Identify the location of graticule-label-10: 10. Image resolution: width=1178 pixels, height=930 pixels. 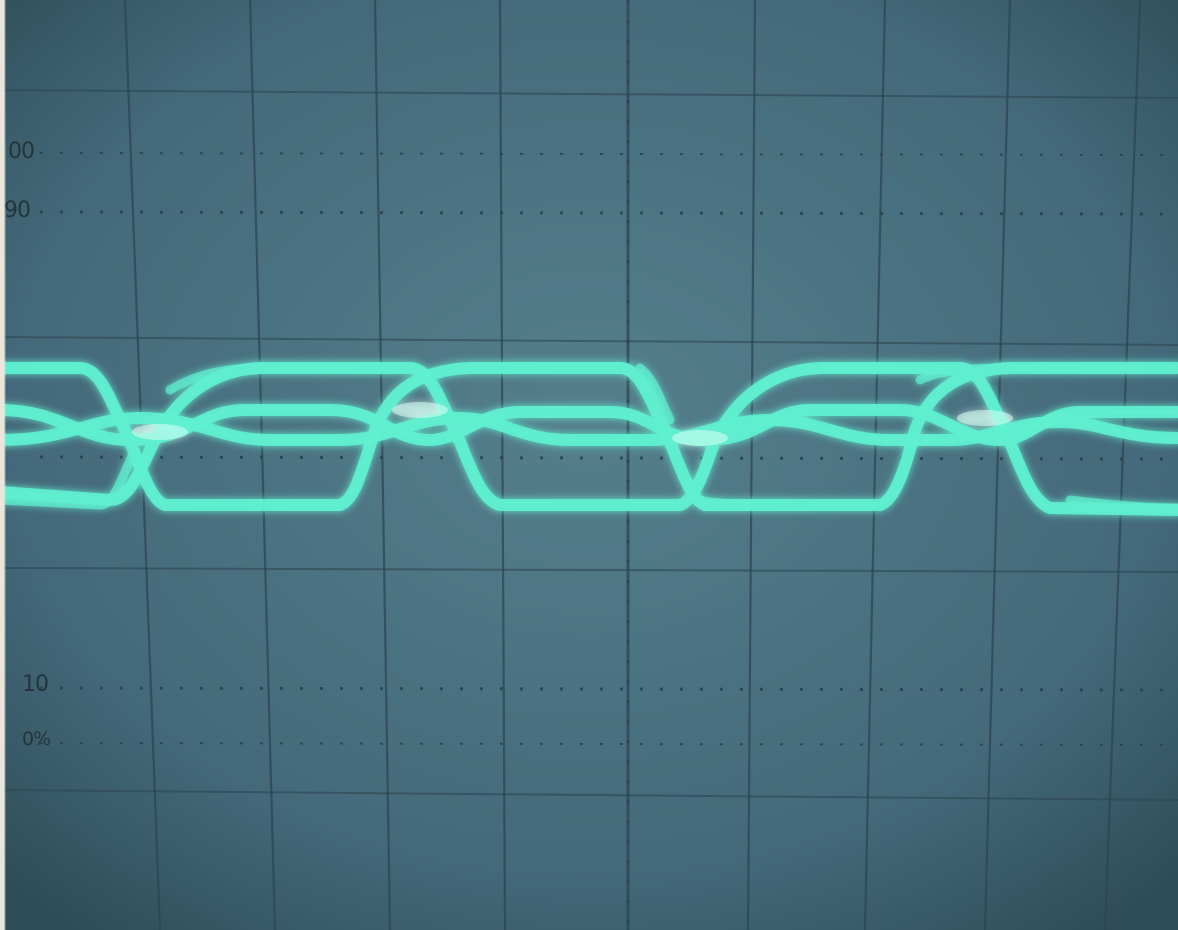
(35, 684).